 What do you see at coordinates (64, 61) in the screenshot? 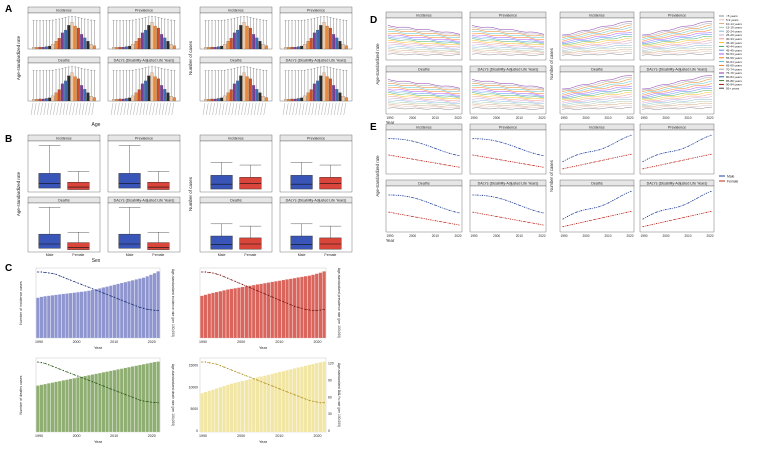
I see `facet-title: Deaths` at bounding box center [64, 61].